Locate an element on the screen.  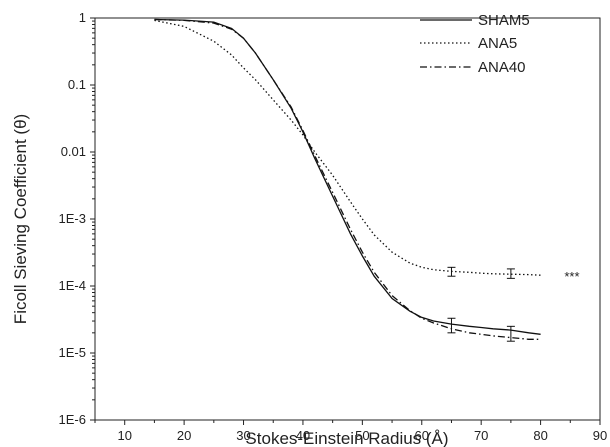
y-tick-label: 1 is located at coordinates (82, 17).